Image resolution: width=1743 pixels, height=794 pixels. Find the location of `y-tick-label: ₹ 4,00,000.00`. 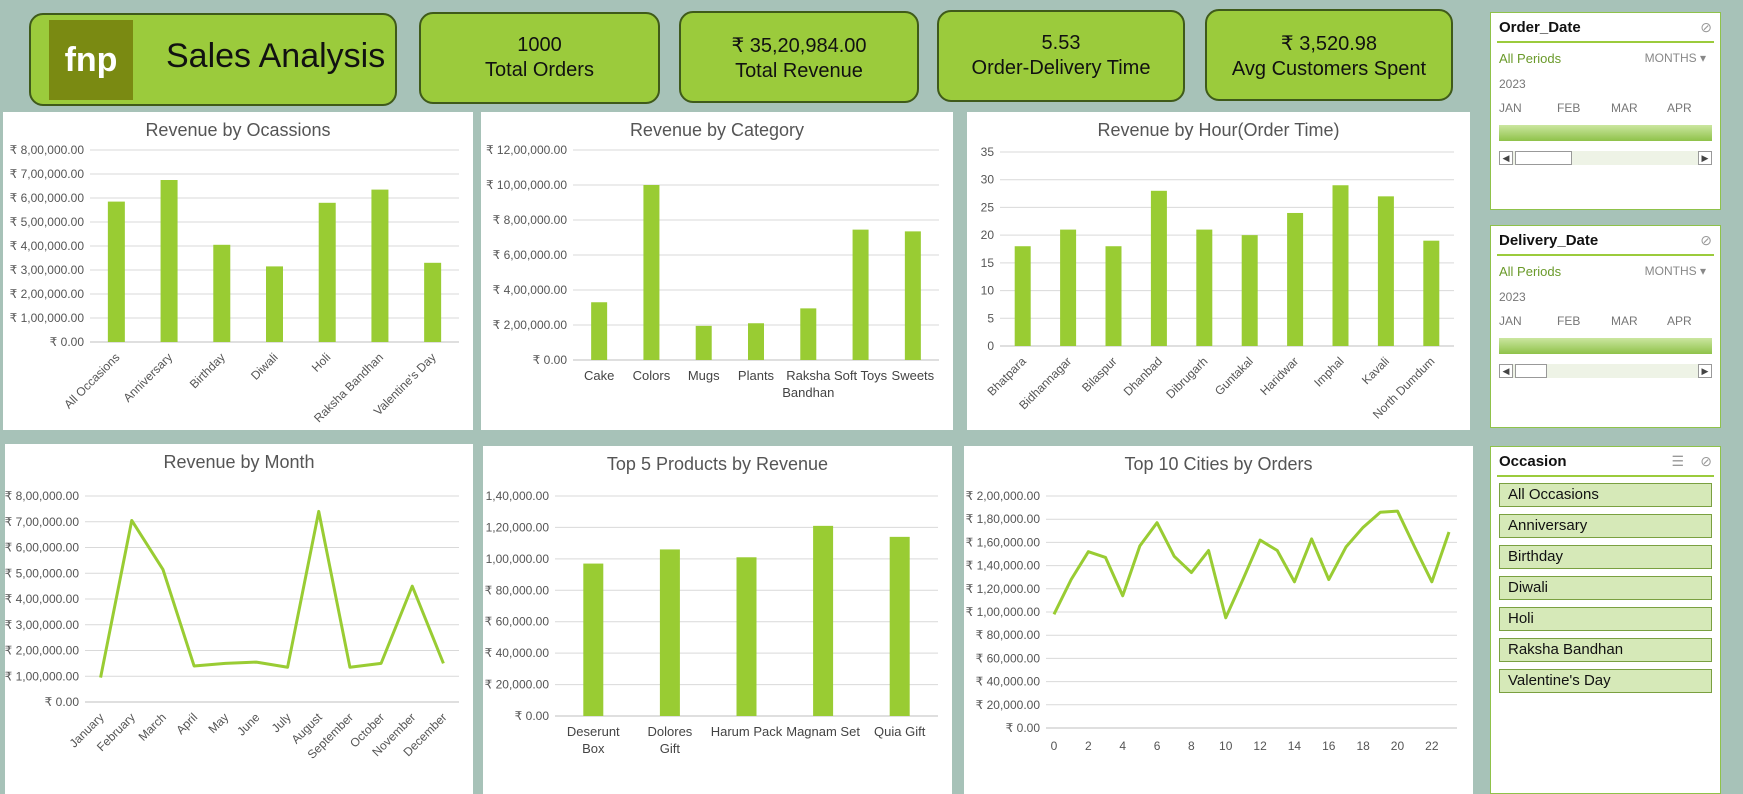

y-tick-label: ₹ 4,00,000.00 is located at coordinates (47, 246).